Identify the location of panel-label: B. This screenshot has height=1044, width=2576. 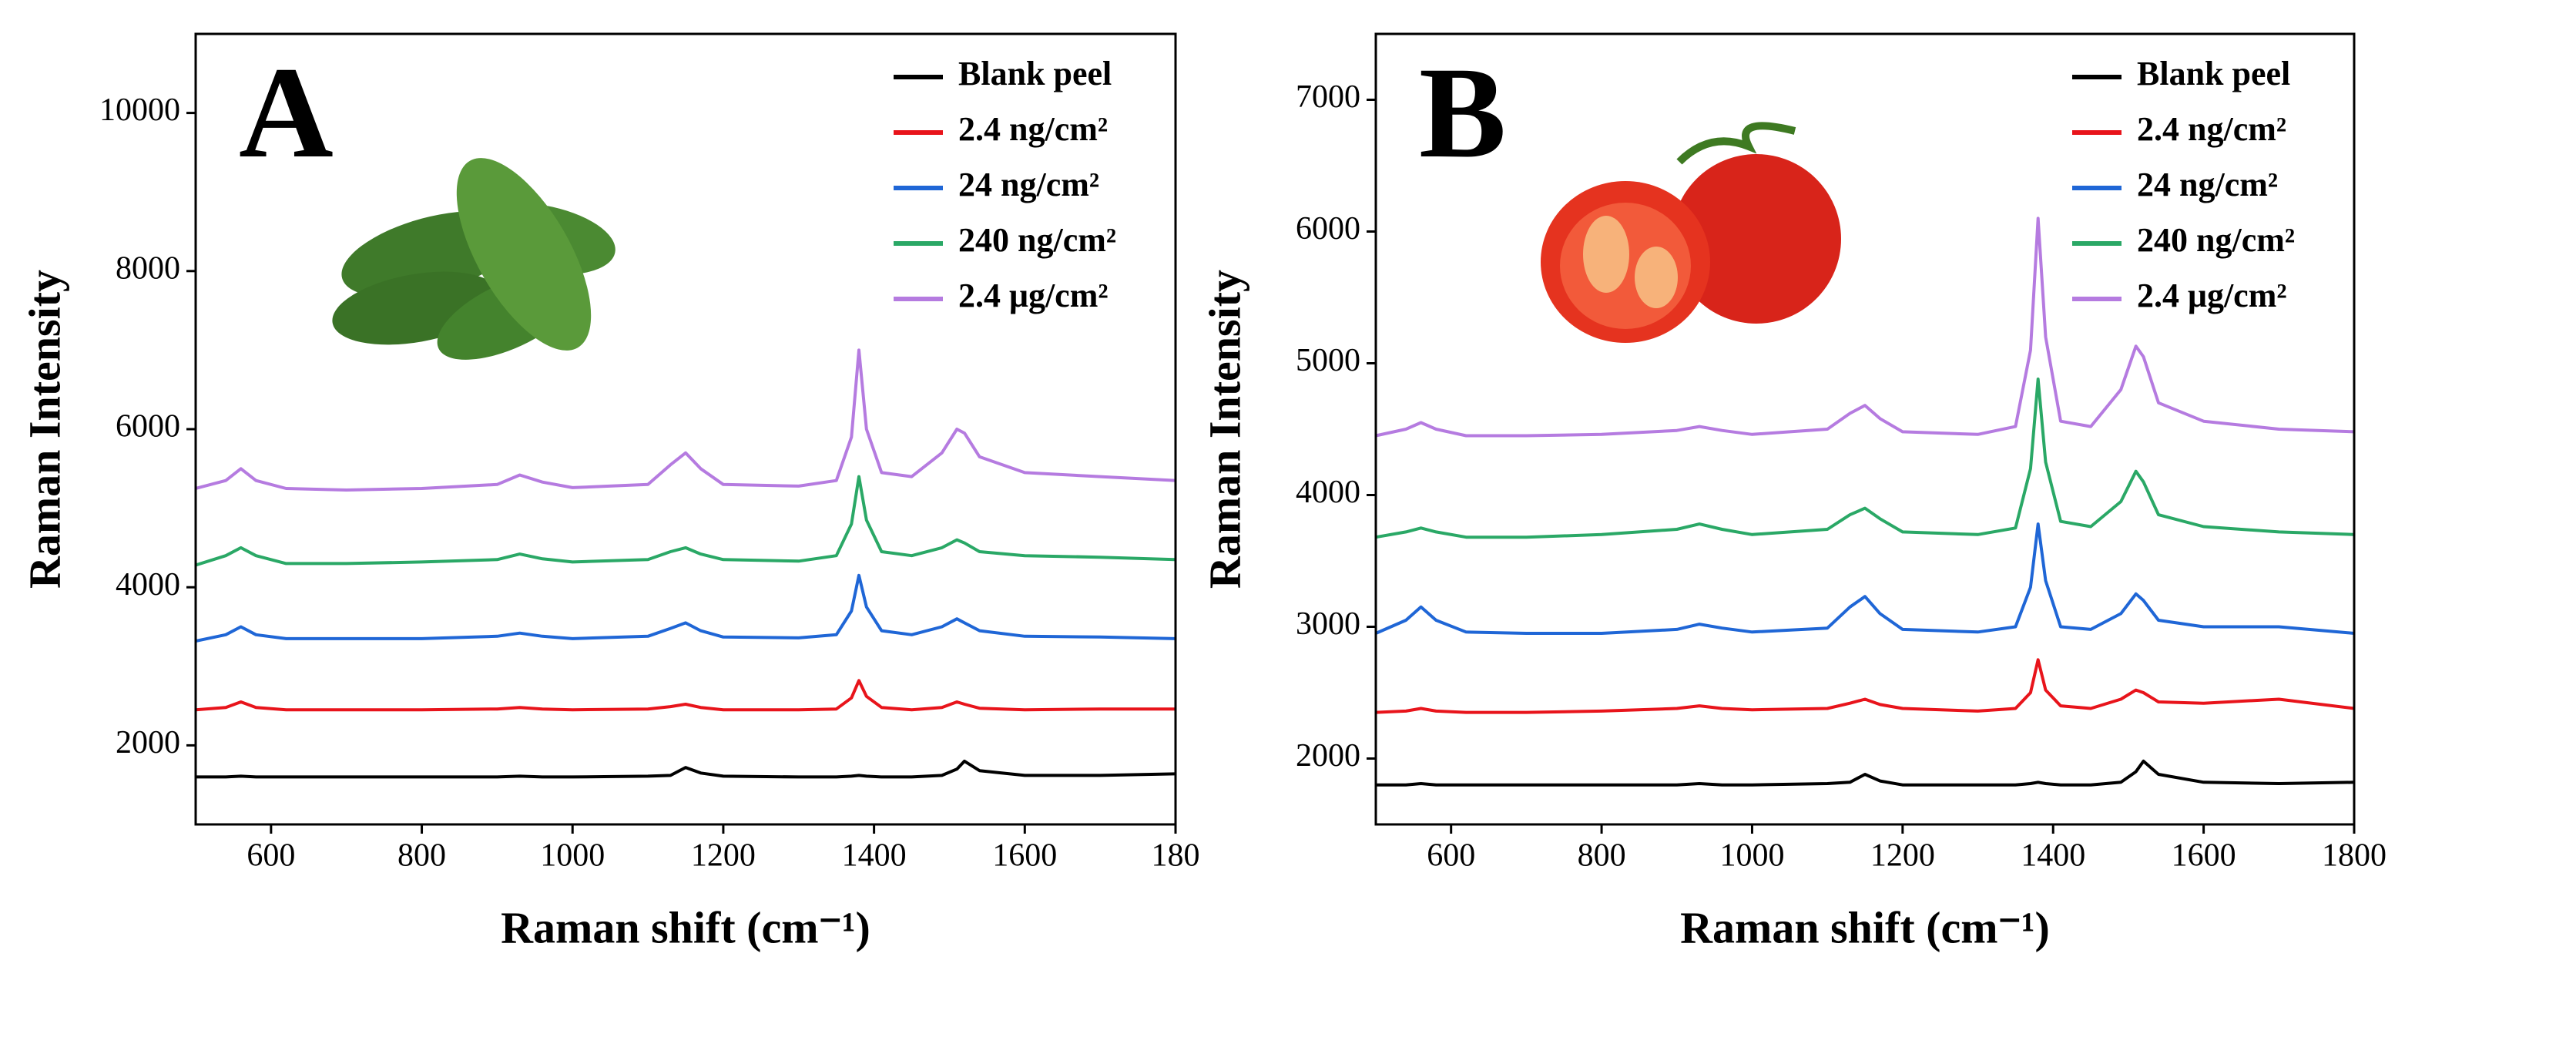
(1462, 112).